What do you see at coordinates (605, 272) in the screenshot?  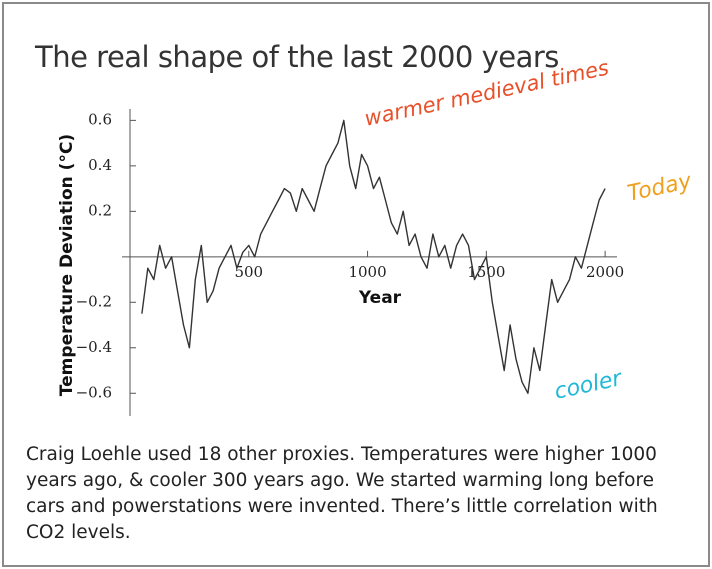 I see `x-tick-label: 2000` at bounding box center [605, 272].